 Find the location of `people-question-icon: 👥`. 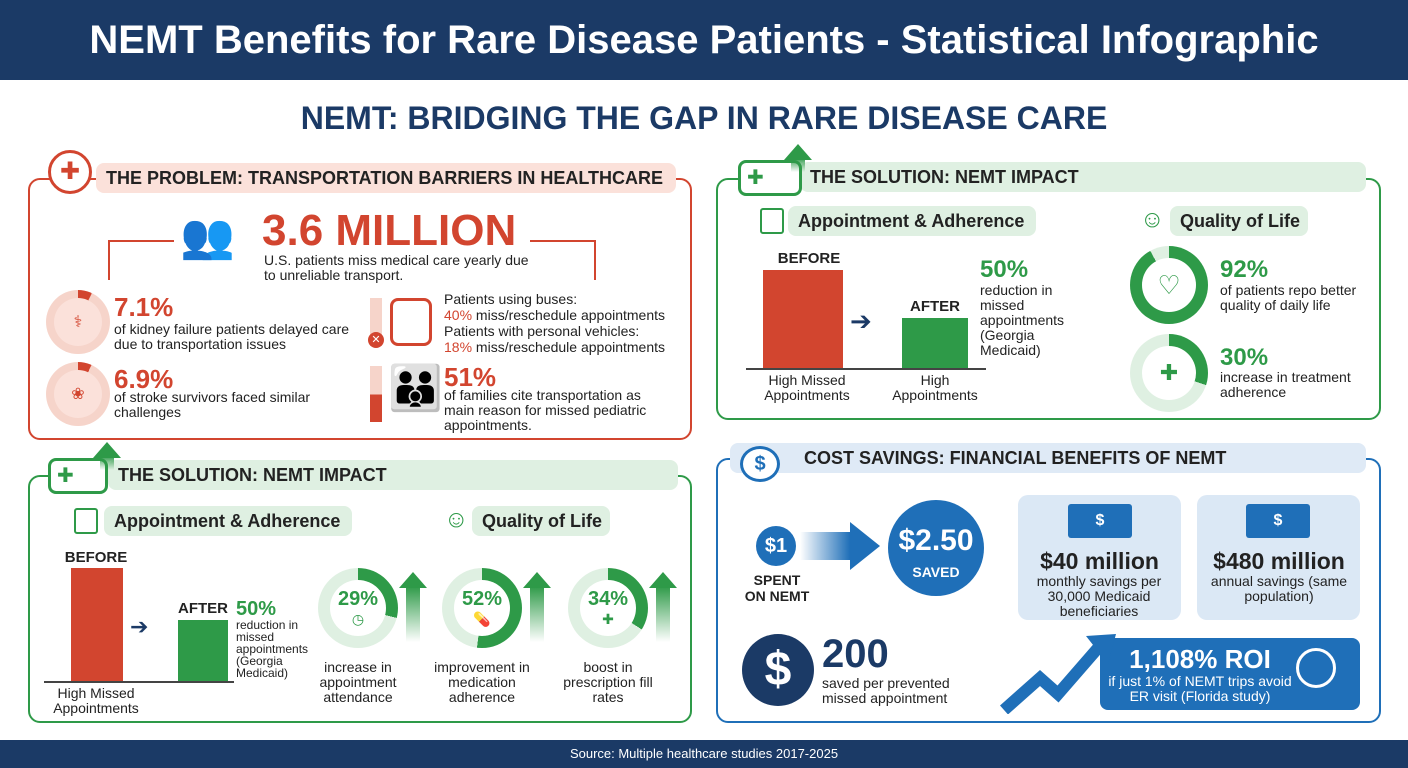

people-question-icon: 👥 is located at coordinates (207, 236).